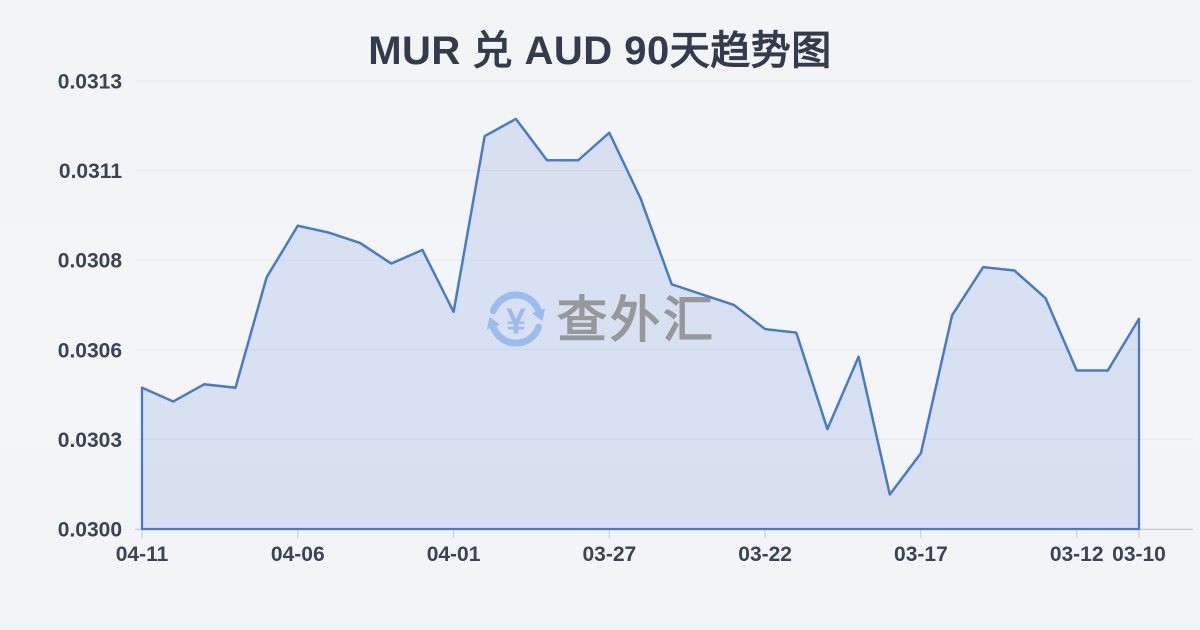 This screenshot has width=1200, height=630. I want to click on yuan-icon-symbol: ¥, so click(516, 321).